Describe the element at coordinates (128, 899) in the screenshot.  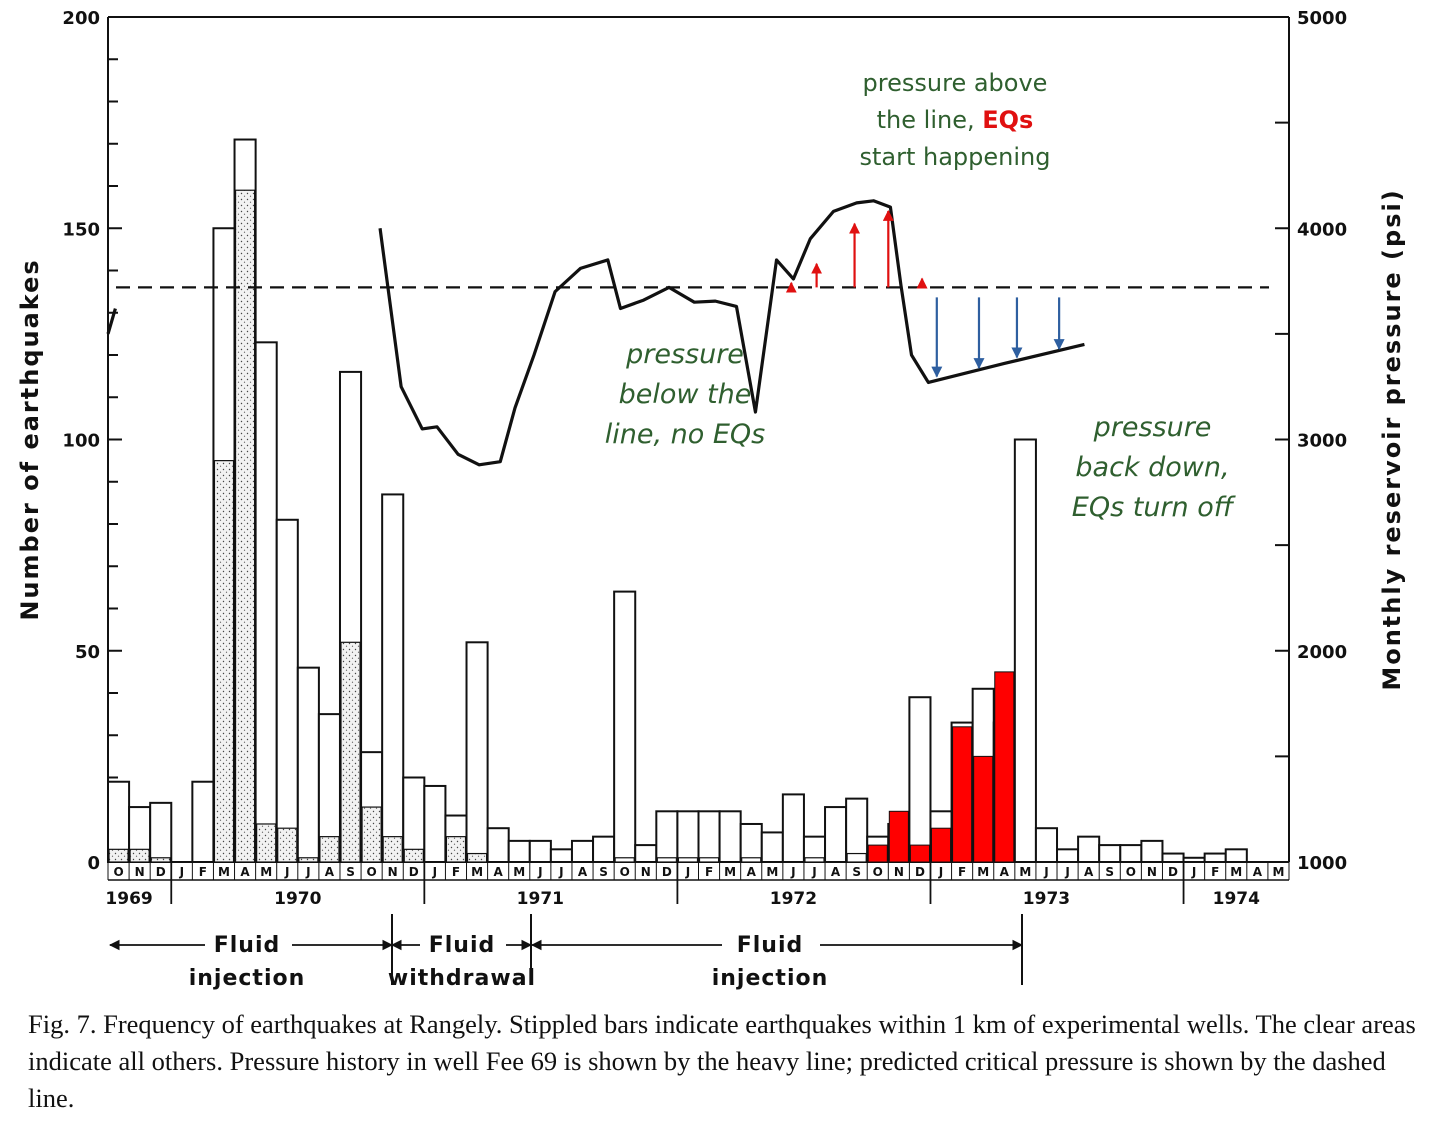
I see `year-label: 1969` at that location.